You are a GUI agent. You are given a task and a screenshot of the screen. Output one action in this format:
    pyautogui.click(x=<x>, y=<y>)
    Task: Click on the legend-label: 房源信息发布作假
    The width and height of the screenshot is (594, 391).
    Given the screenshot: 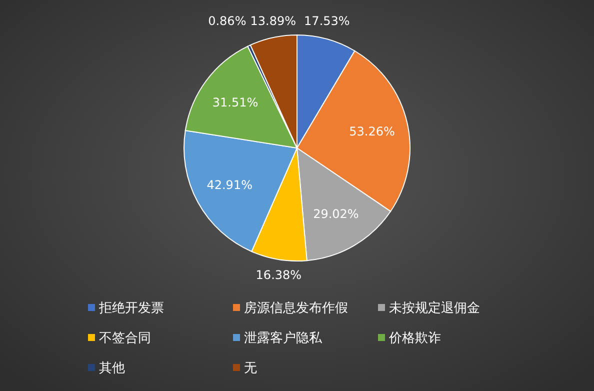 What is the action you would take?
    pyautogui.click(x=296, y=308)
    